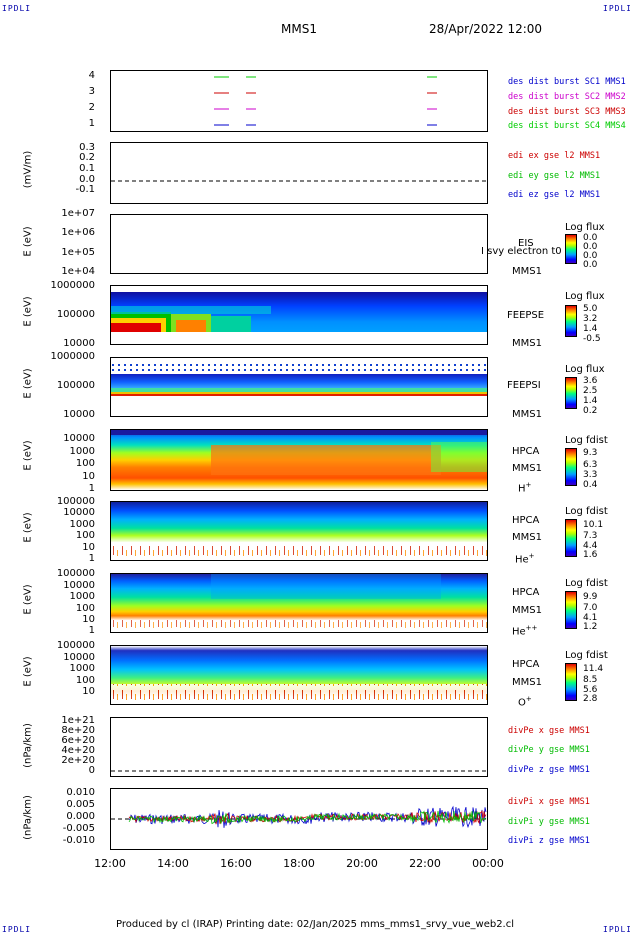  I want to click on feepsi-band, so click(299, 393).